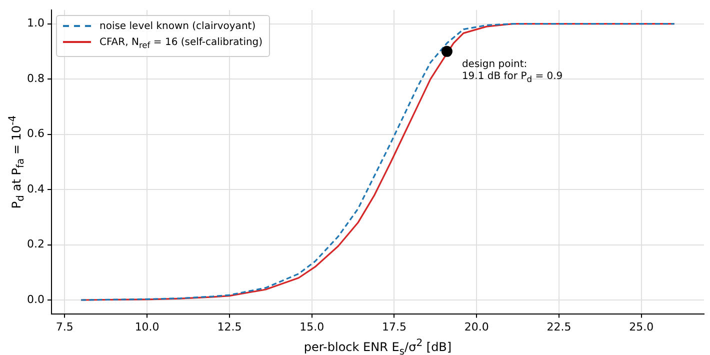 The height and width of the screenshot is (355, 710). I want to click on y-tick-label: 0.4, so click(35, 189).